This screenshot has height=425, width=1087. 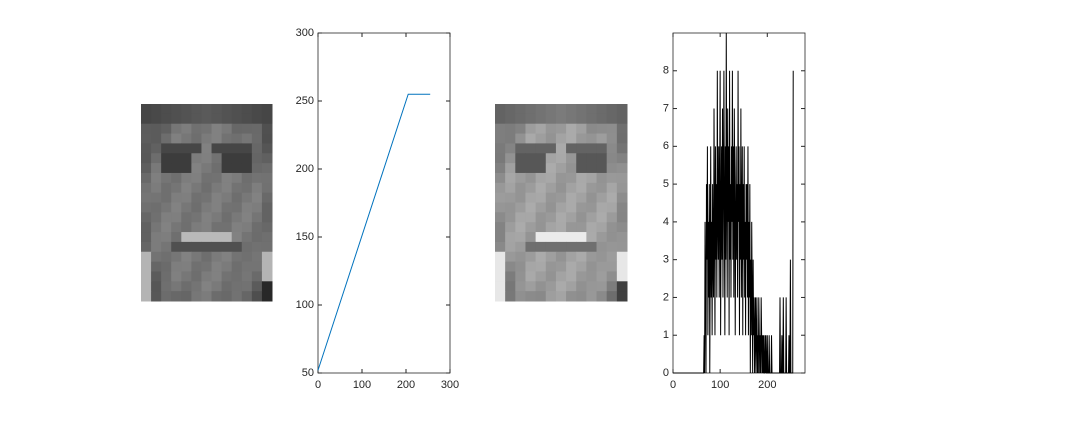 What do you see at coordinates (666, 373) in the screenshot?
I see `y-tick-label: 0` at bounding box center [666, 373].